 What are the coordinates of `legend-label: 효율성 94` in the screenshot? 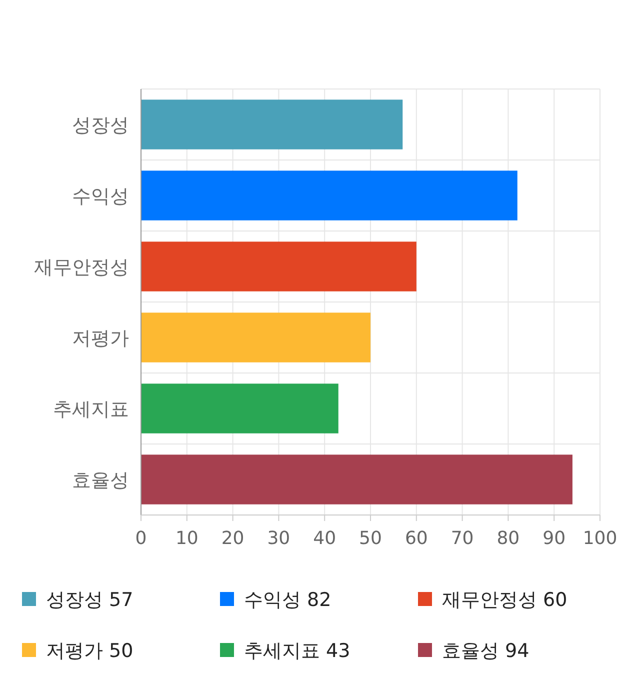 It's located at (486, 651).